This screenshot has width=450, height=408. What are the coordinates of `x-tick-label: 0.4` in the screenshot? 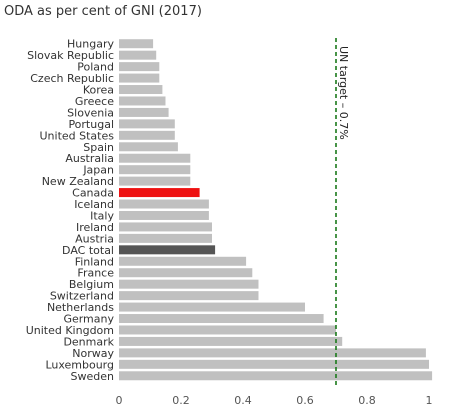 It's located at (243, 400).